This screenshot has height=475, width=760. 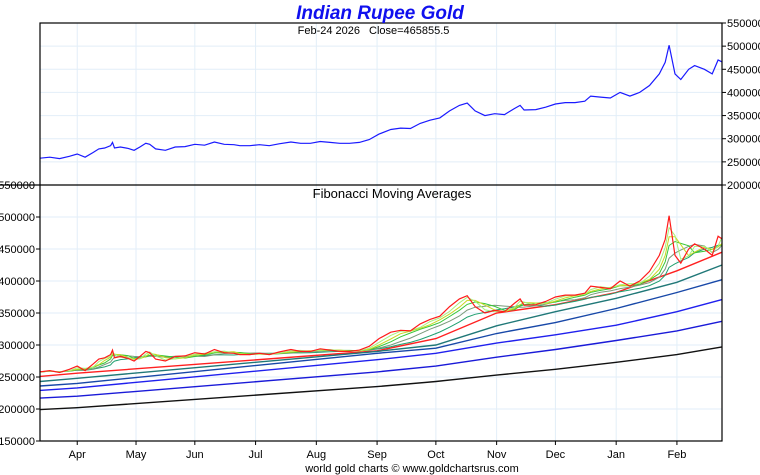 I want to click on y-tick-label-left: 400000, so click(x=17, y=282).